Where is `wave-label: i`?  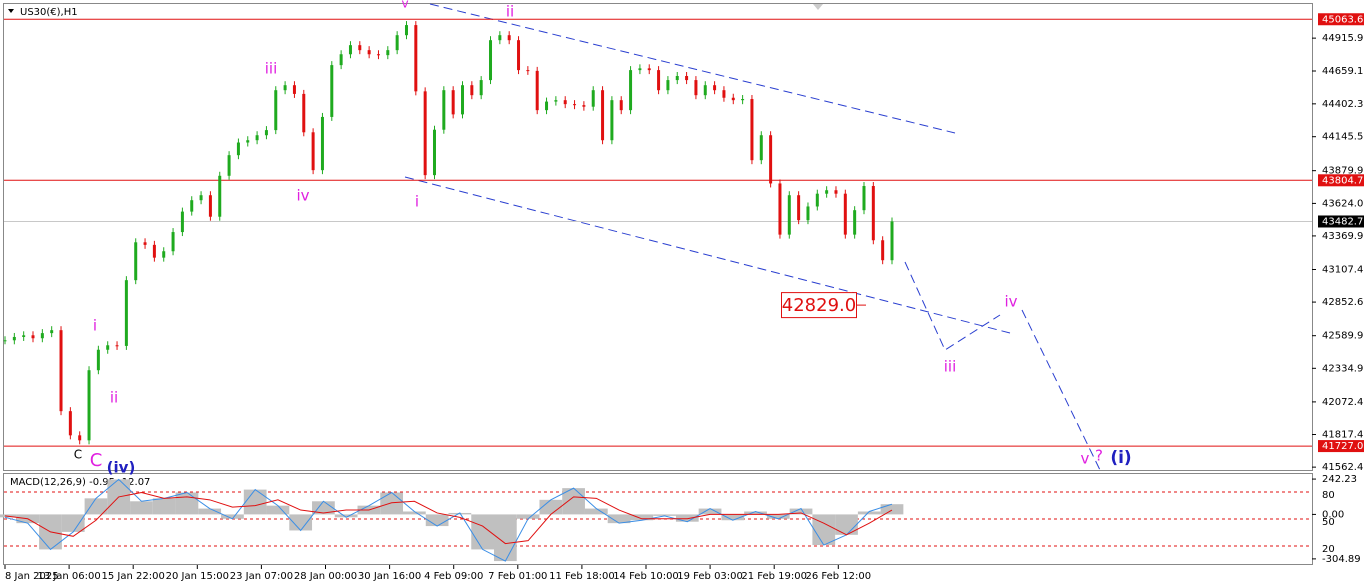 wave-label: i is located at coordinates (417, 202).